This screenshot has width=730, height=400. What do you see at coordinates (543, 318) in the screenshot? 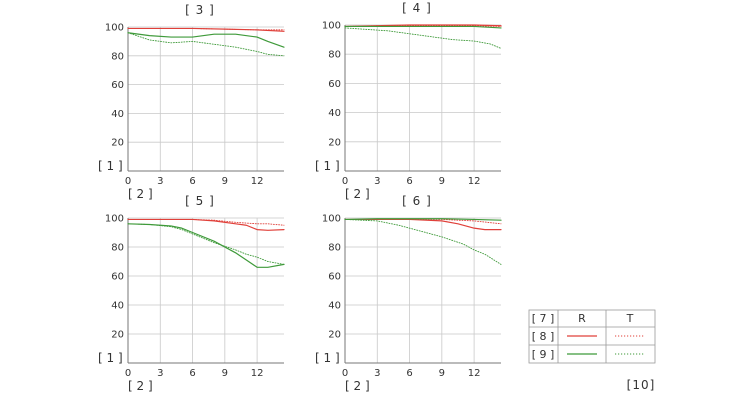
I see `legend-header-key: [ 7 ]` at bounding box center [543, 318].